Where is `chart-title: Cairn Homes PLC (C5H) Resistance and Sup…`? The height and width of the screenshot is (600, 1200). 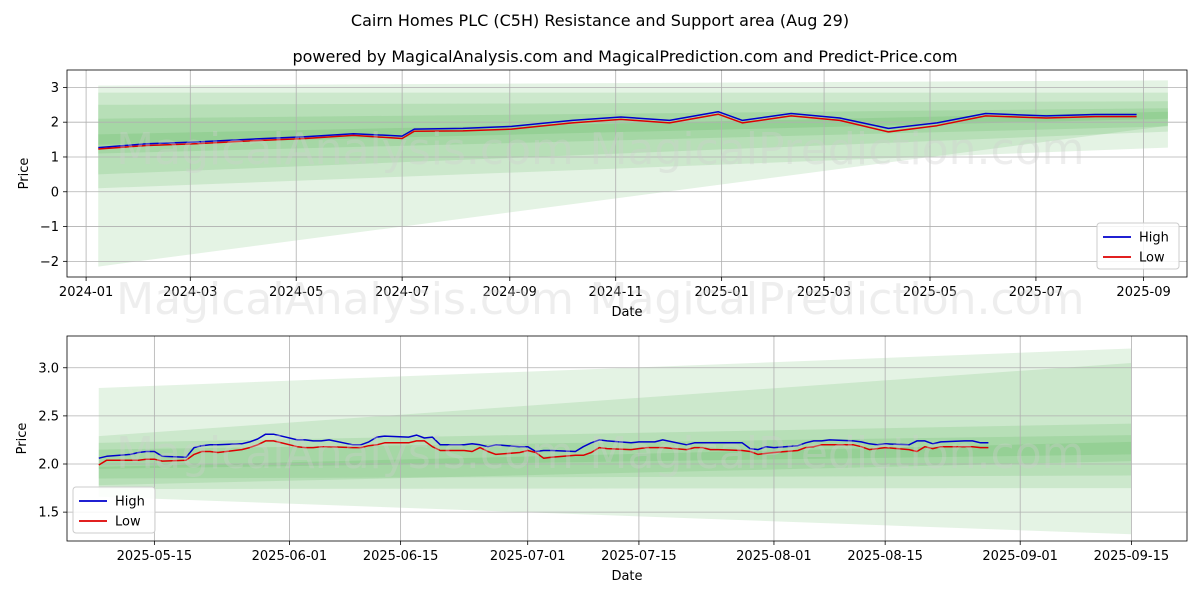
chart-title: Cairn Homes PLC (C5H) Resistance and Sup… is located at coordinates (600, 20).